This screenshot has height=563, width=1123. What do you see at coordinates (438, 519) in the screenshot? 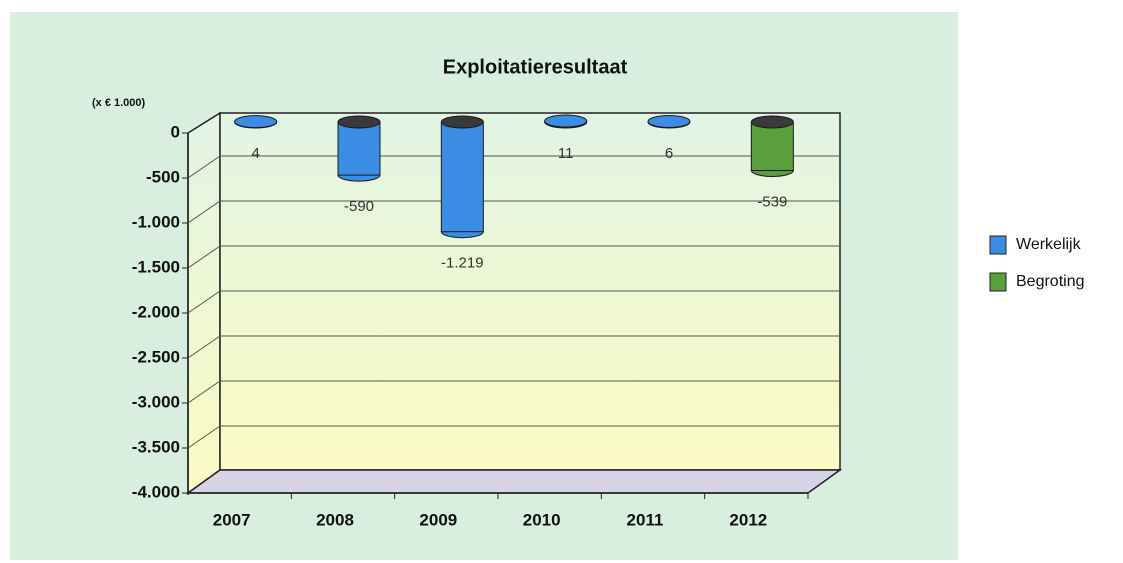
I see `x-tick-label: 2009` at bounding box center [438, 519].